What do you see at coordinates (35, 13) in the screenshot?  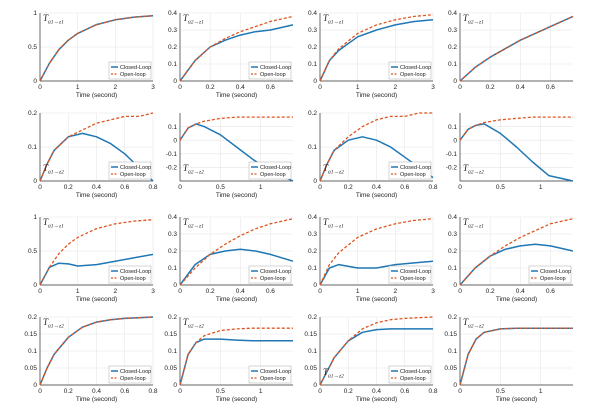 I see `y-tick-label: 1` at bounding box center [35, 13].